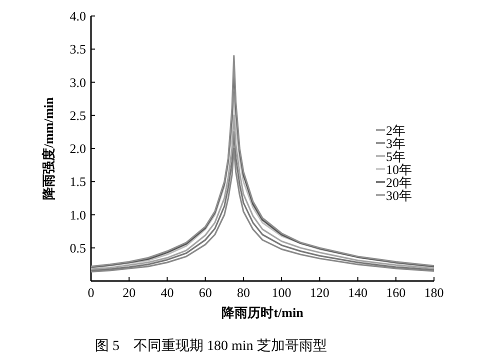  Describe the element at coordinates (243, 292) in the screenshot. I see `x-tick-label: 80` at that location.